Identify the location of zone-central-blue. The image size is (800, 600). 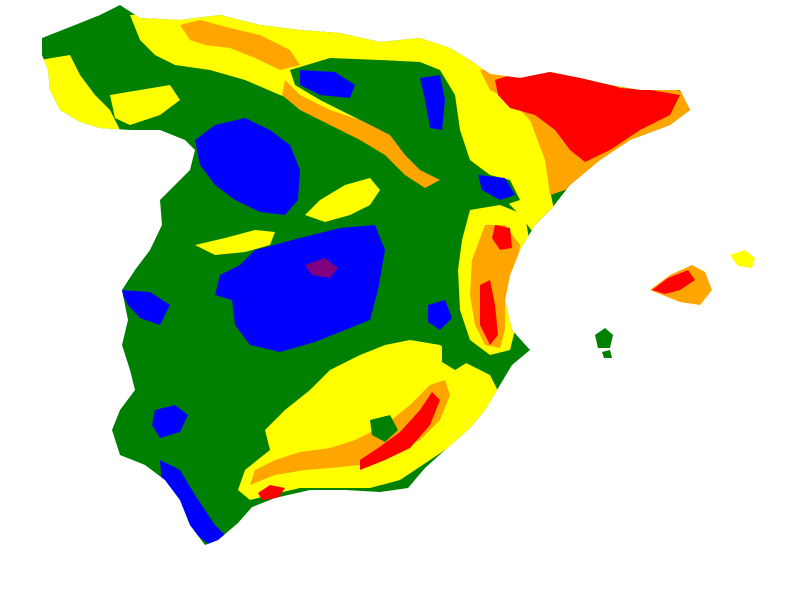
(300, 288).